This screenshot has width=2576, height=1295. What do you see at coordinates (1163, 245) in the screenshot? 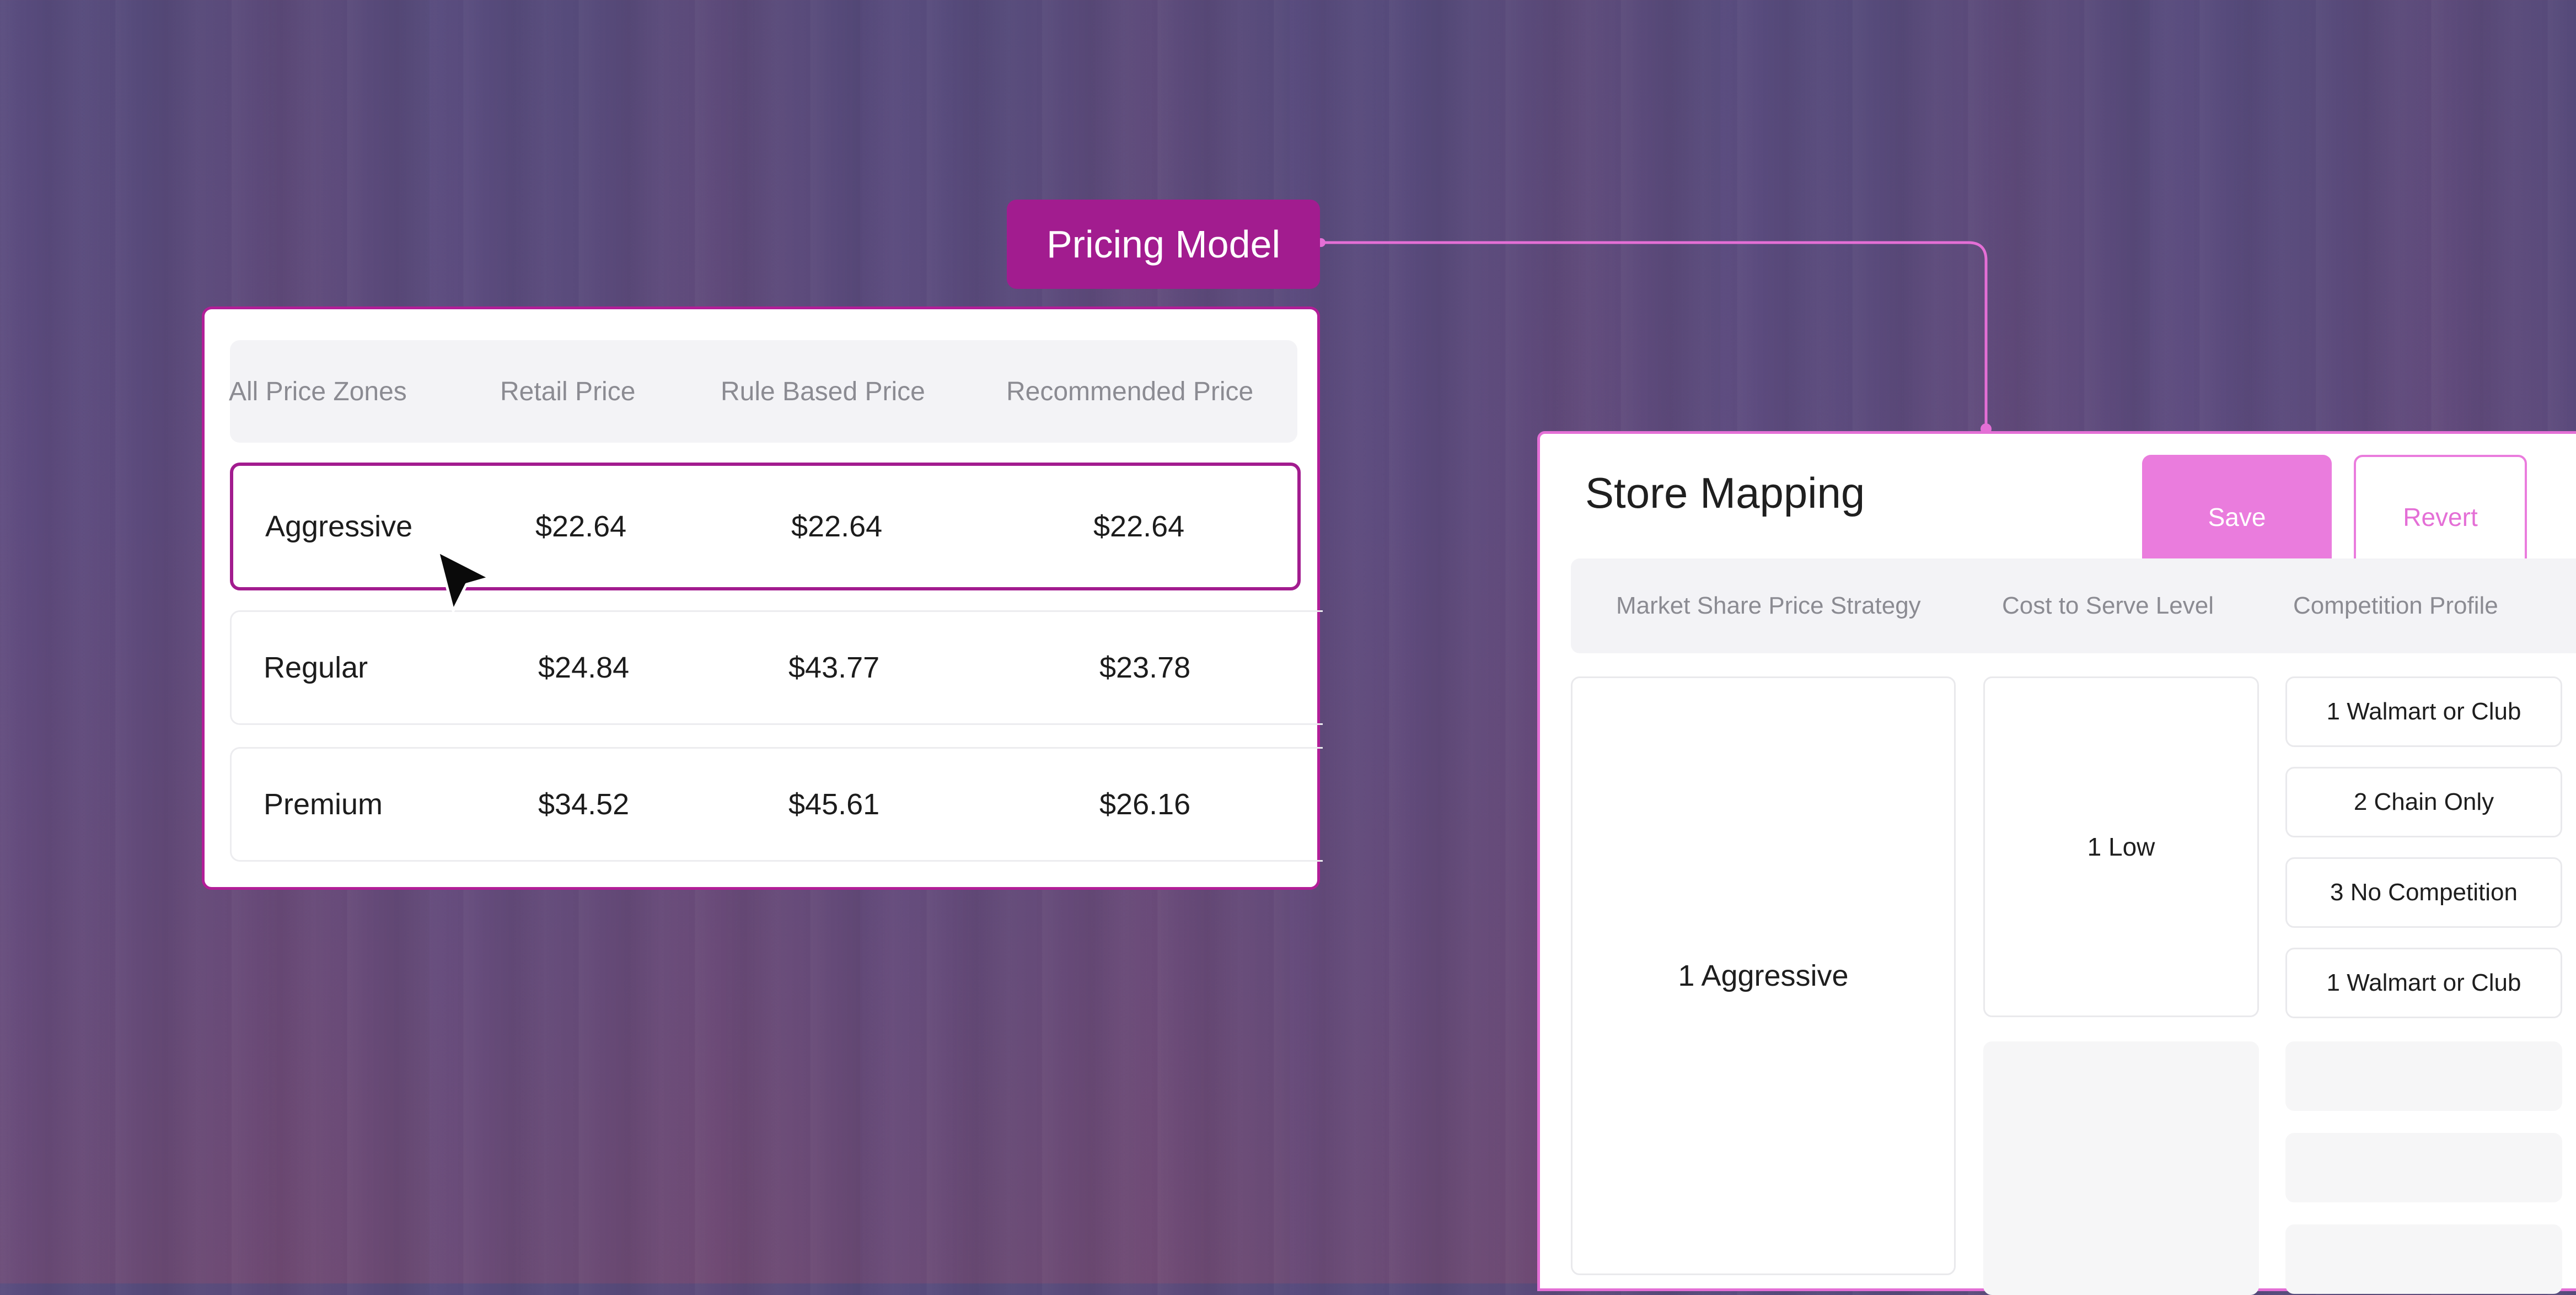
I see `pricing-model-badge: Pricing Model` at bounding box center [1163, 245].